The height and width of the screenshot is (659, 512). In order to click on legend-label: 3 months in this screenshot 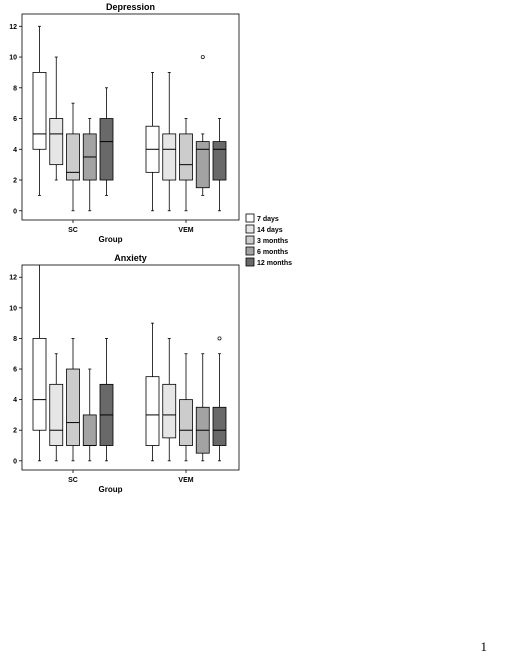, I will do `click(272, 241)`.